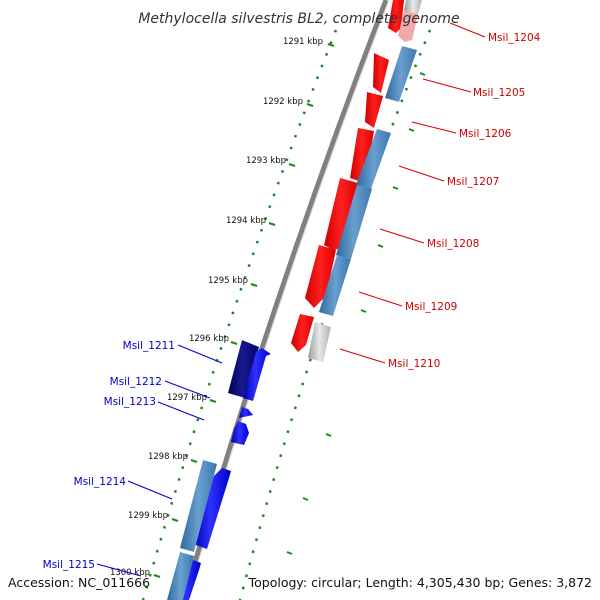  I want to click on gene-label-msil-1205: Msil_1205, so click(499, 93).